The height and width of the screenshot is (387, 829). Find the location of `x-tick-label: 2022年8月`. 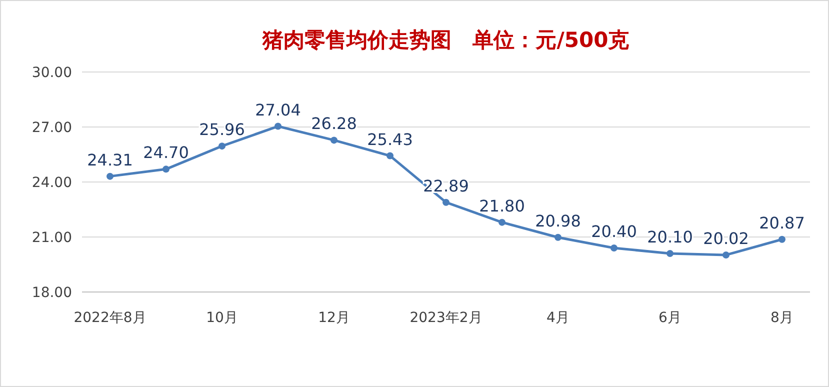

x-tick-label: 2022年8月 is located at coordinates (110, 318).